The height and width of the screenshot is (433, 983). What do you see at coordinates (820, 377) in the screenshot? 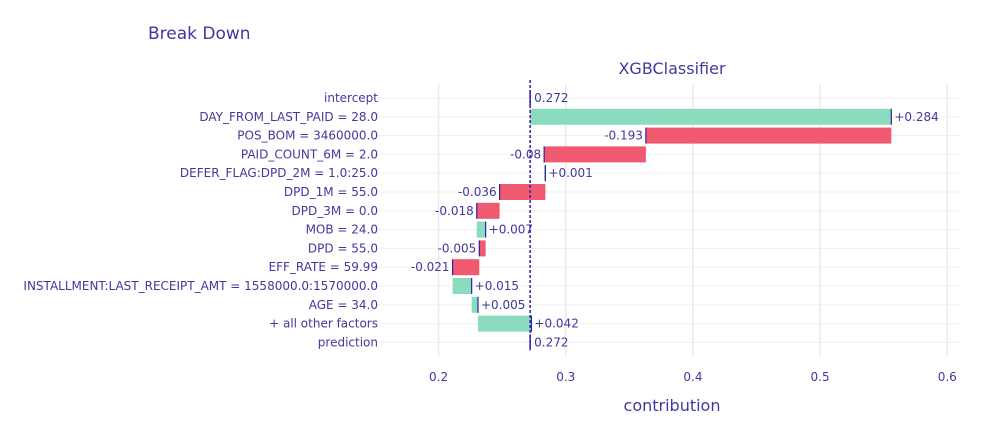
I see `x-tick-label: 0.5` at bounding box center [820, 377].